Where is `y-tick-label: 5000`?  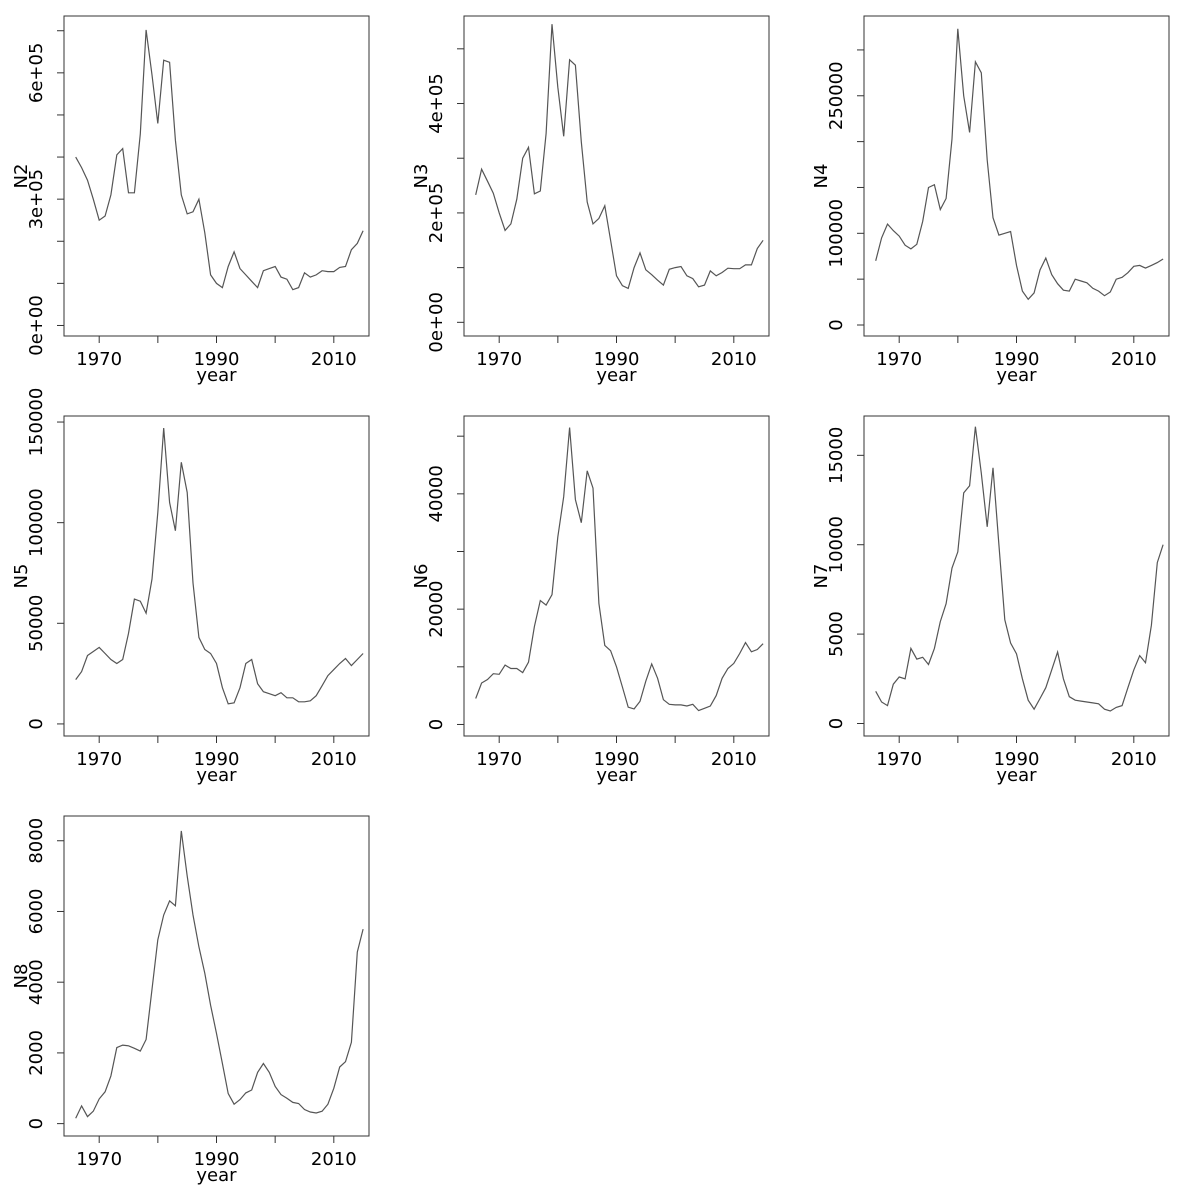 y-tick-label: 5000 is located at coordinates (836, 634).